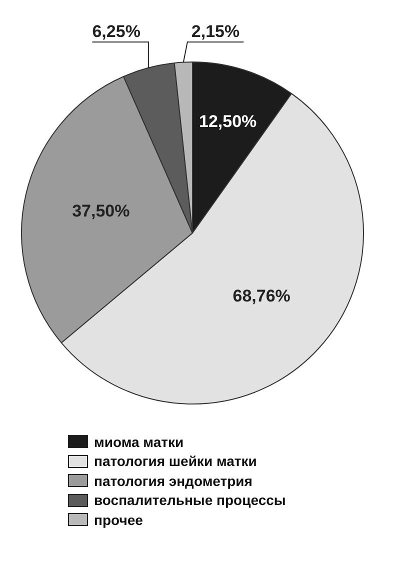 This screenshot has height=564, width=411. Describe the element at coordinates (173, 480) in the screenshot. I see `legend-label: патология эндометрия` at that location.